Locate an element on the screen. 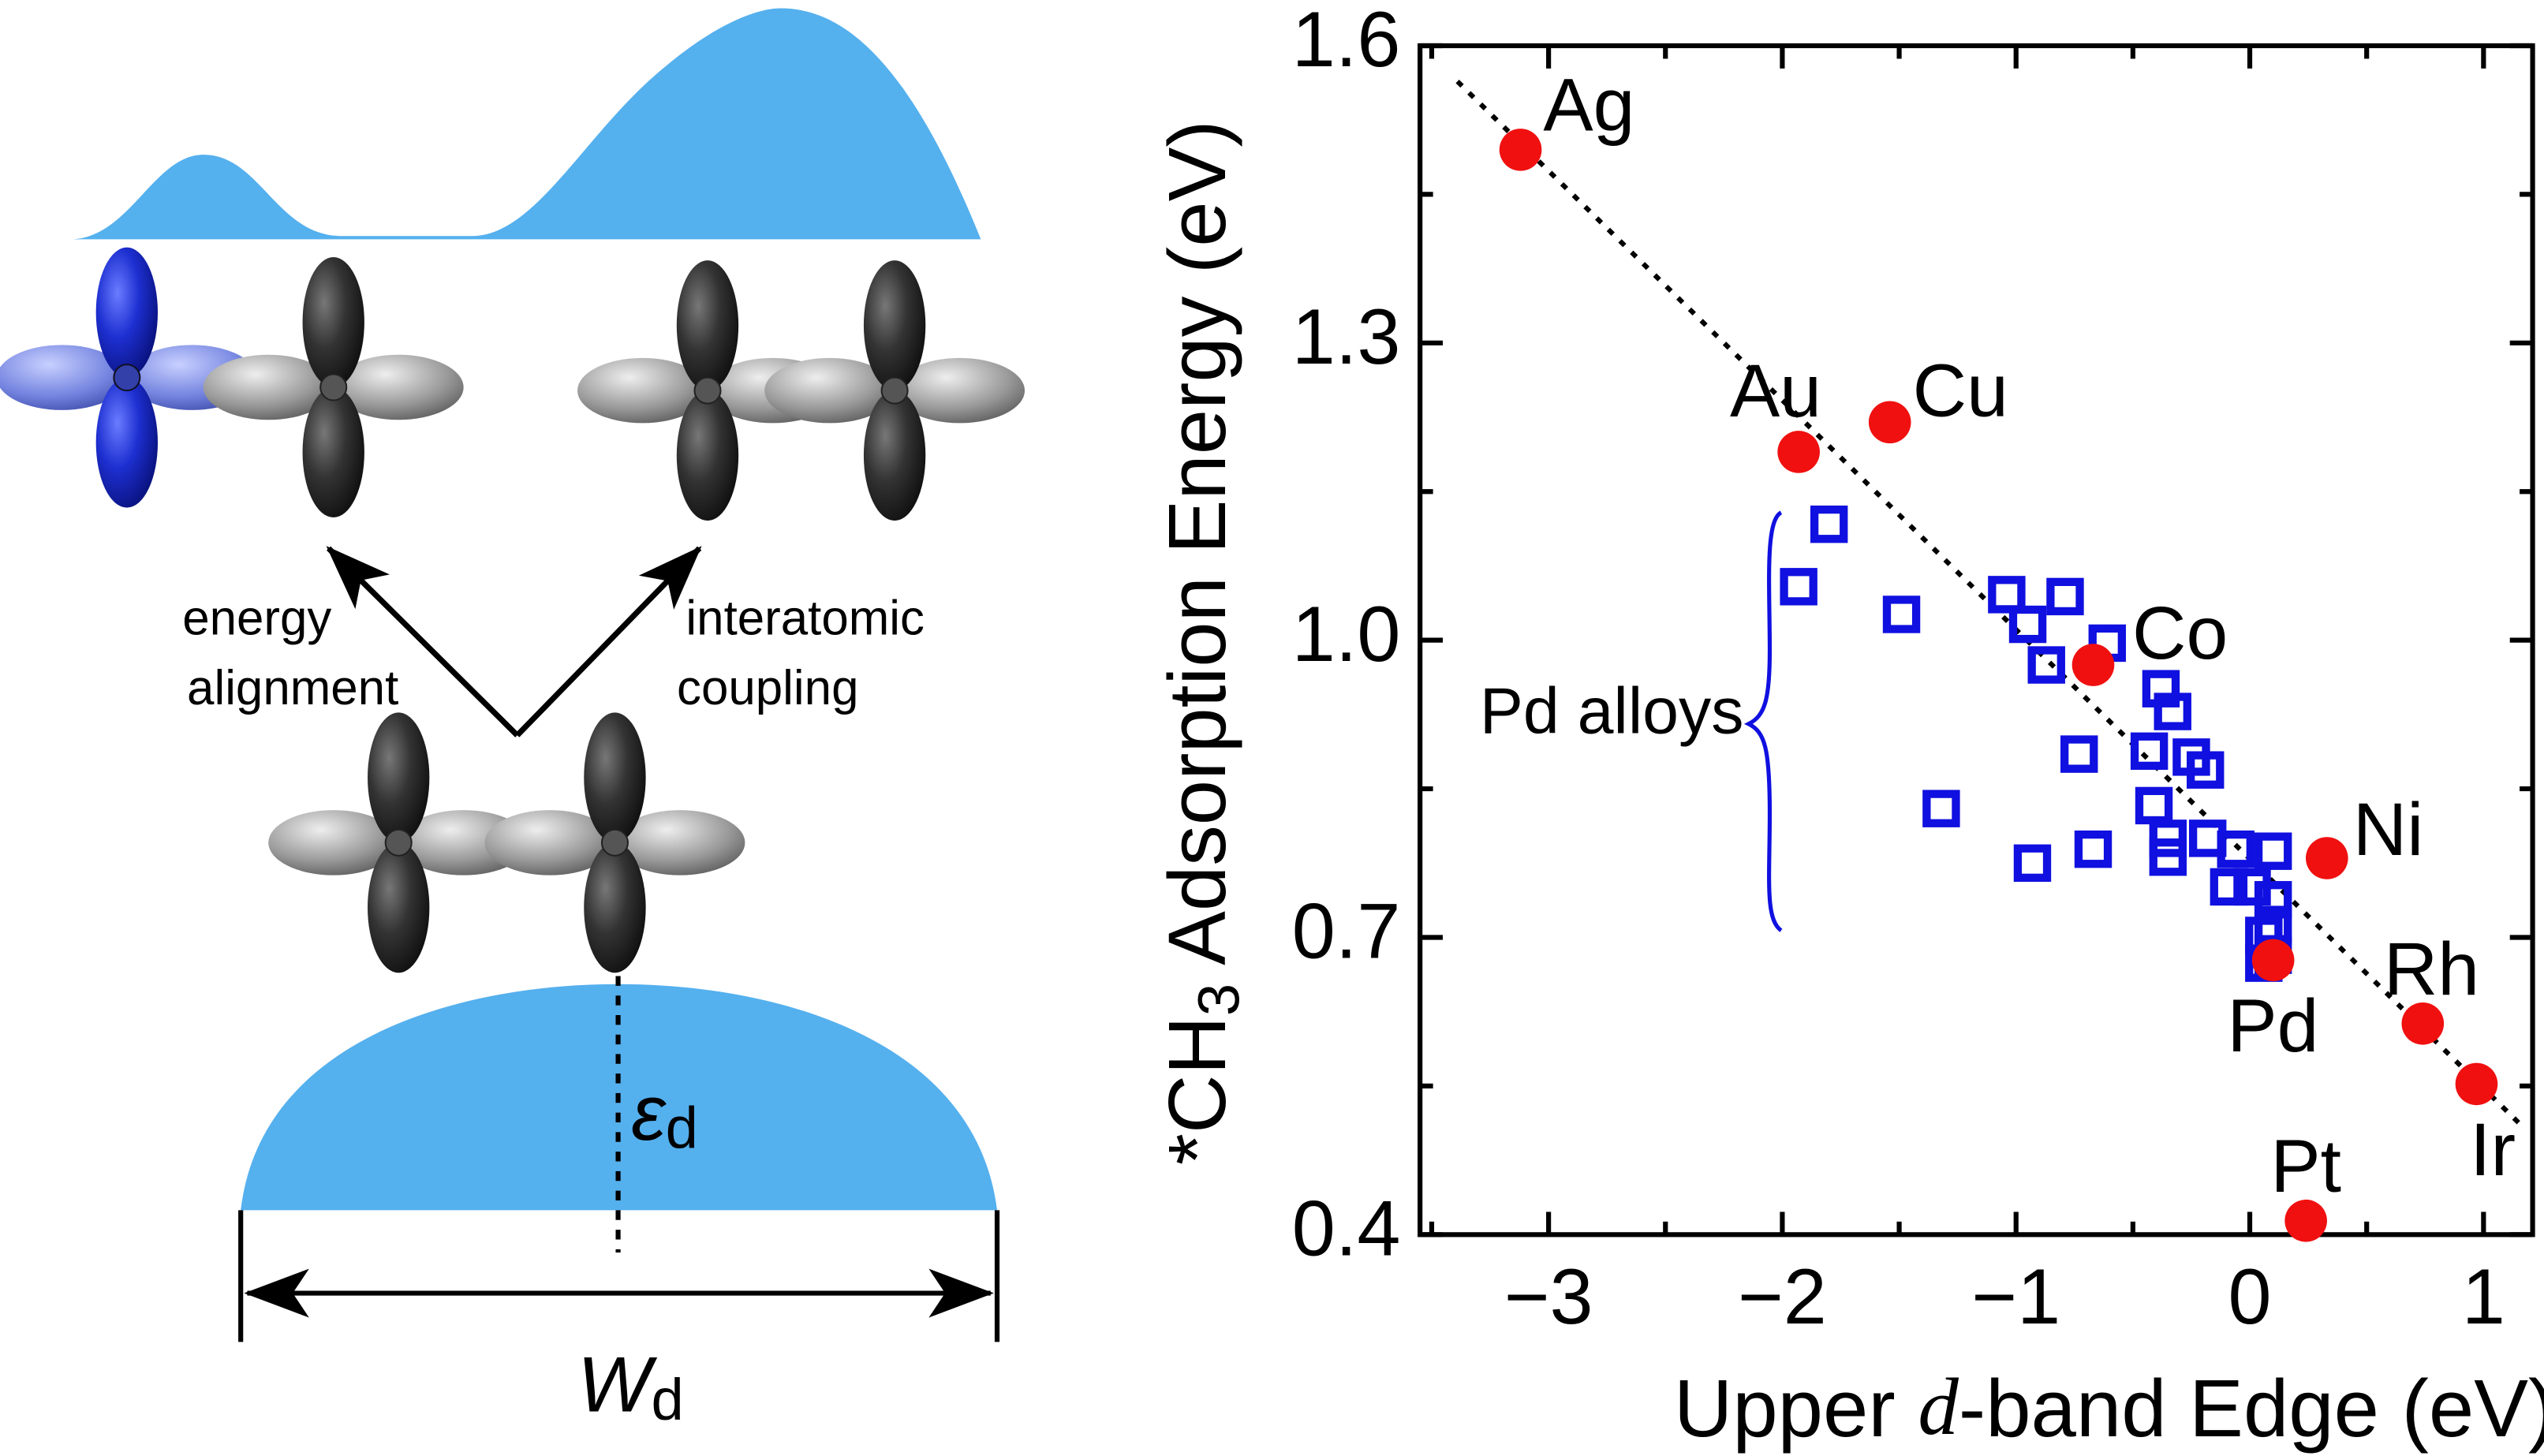  arrow-label: energy is located at coordinates (257, 618).